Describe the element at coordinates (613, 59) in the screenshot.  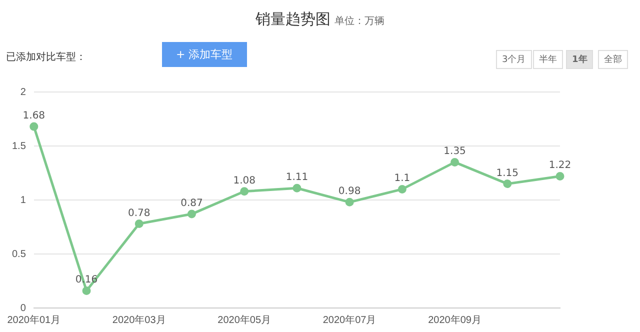
I see `text: 全部` at that location.